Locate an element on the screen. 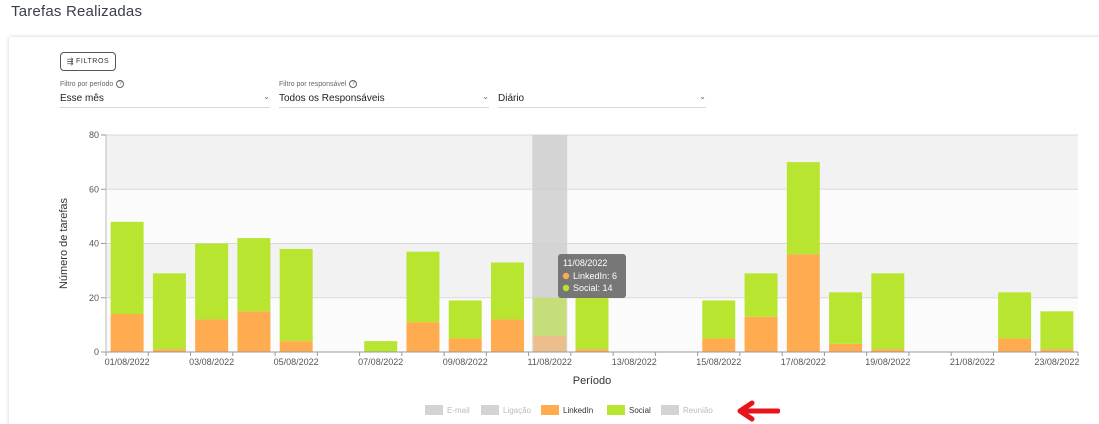 This screenshot has width=1099, height=424. bar-linkedin-16/08/2022 is located at coordinates (761, 334).